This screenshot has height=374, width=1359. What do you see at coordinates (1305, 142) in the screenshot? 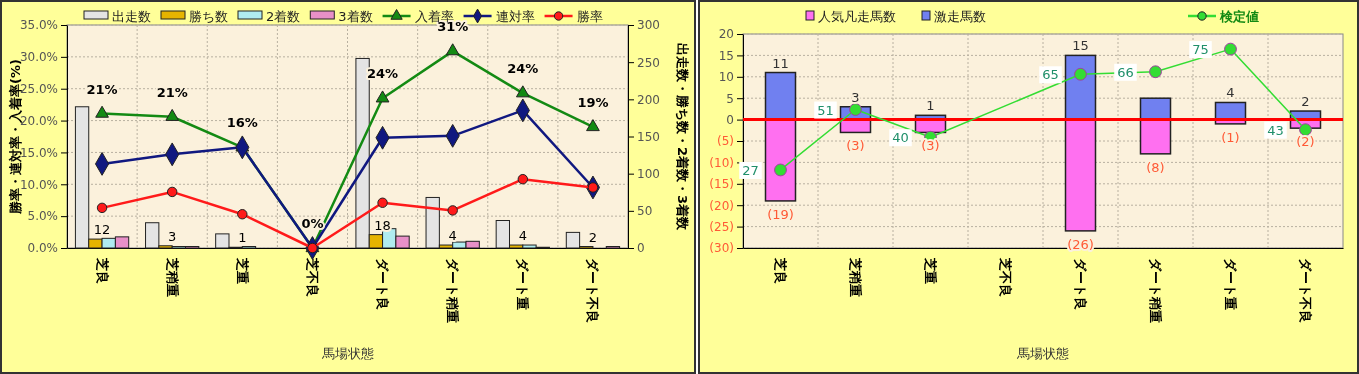
I see `data-label: (2)` at bounding box center [1305, 142].